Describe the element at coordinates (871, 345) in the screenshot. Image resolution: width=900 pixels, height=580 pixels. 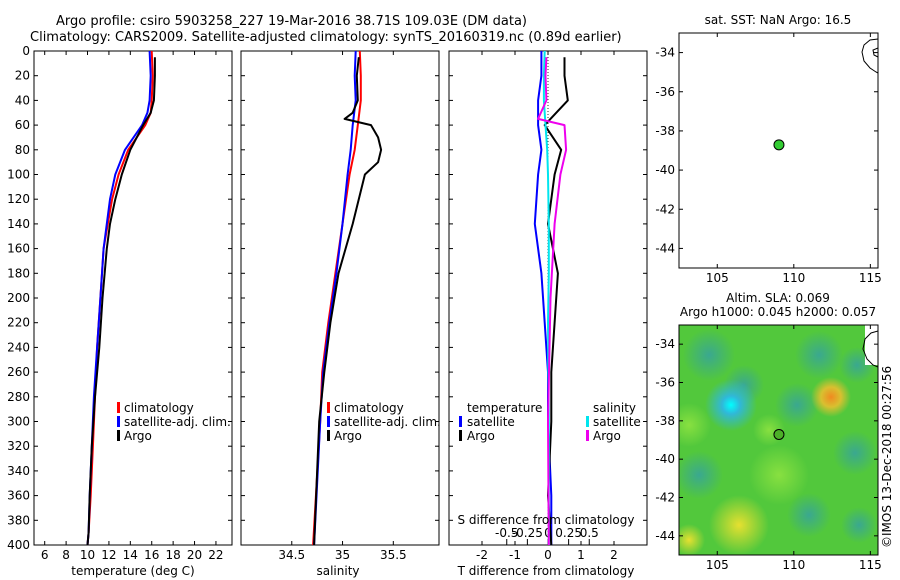
I see `sla-land` at that location.